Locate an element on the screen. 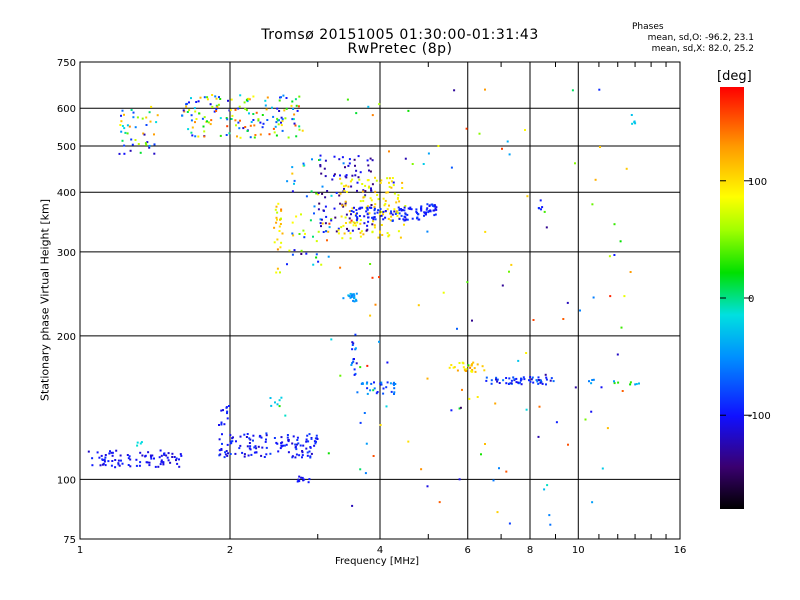 This screenshot has width=800, height=600. x-tick-label: 1 is located at coordinates (80, 550).